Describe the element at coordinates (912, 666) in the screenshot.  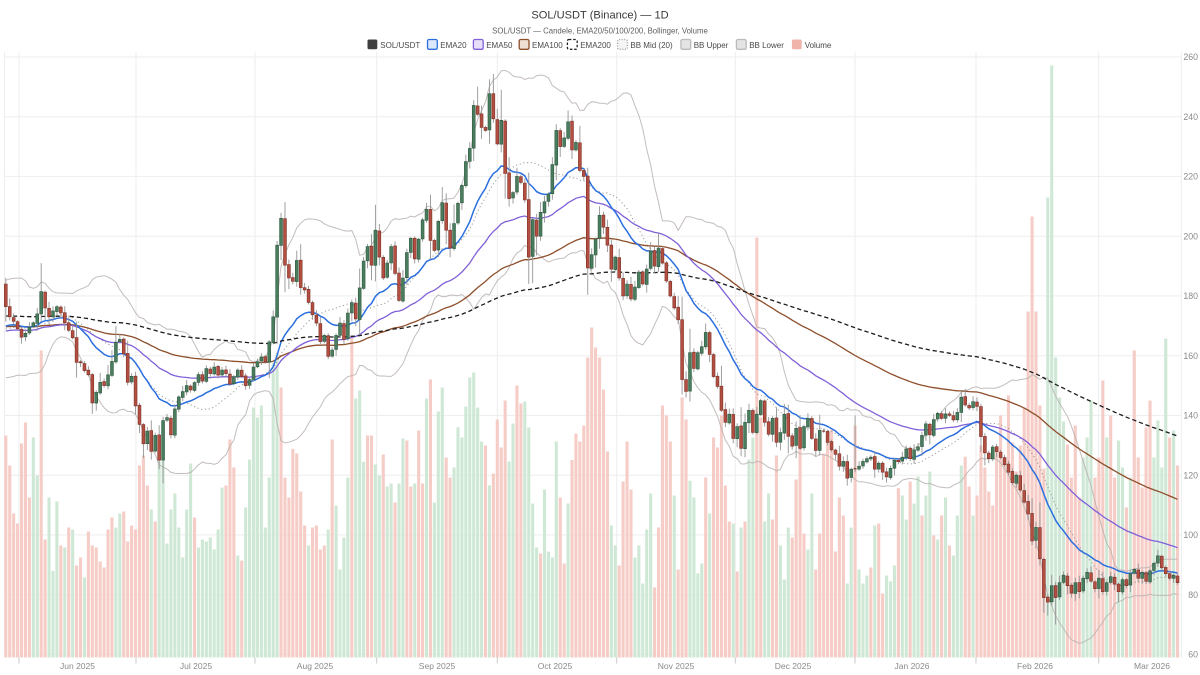
I see `svg-text: Jan 2026` at that location.